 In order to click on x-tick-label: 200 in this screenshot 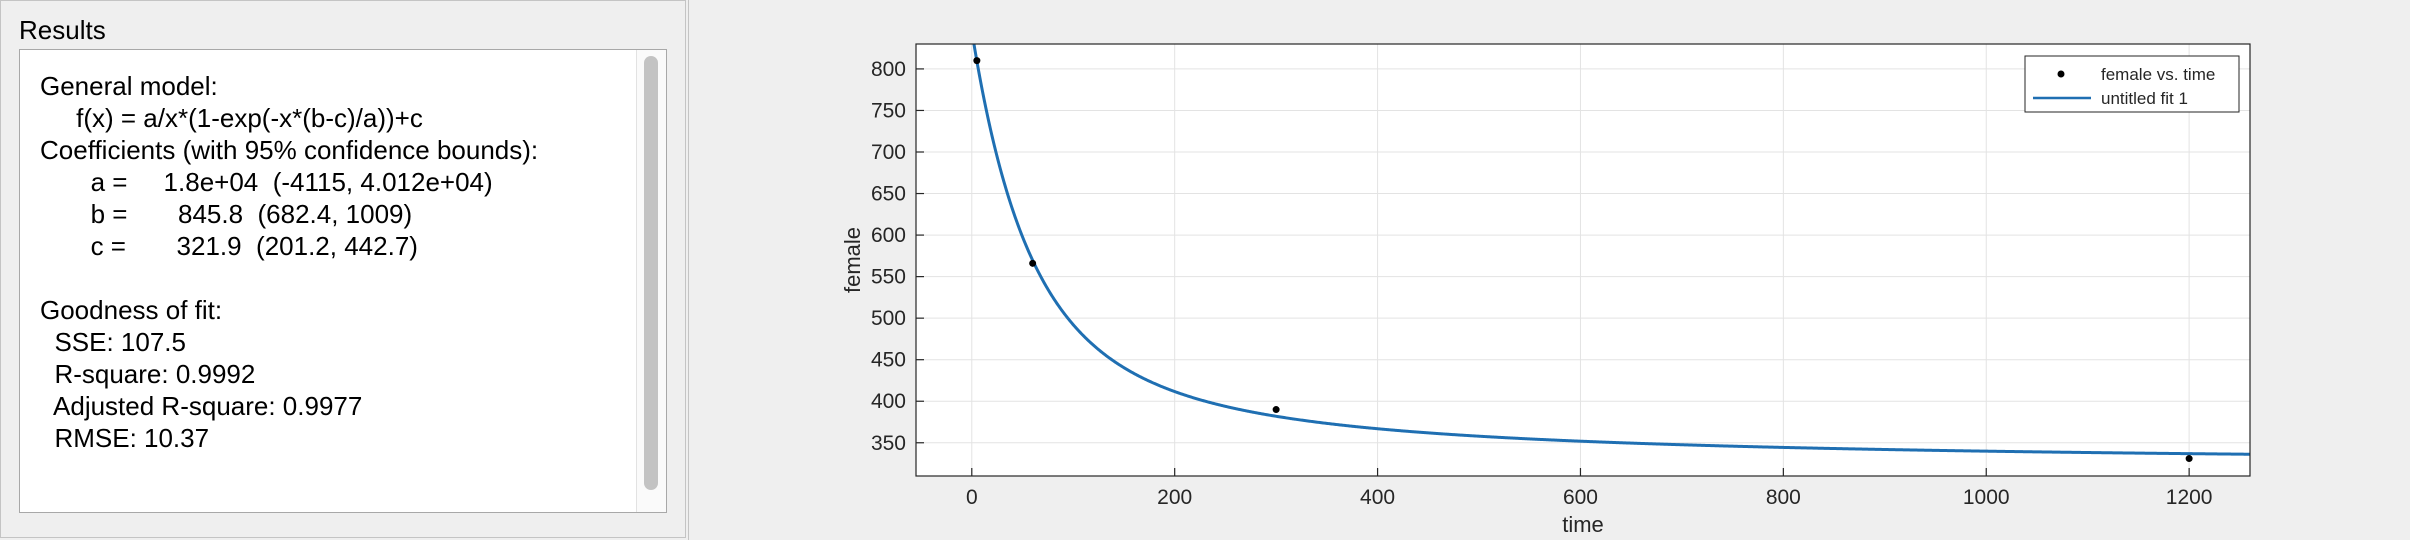, I will do `click(1174, 497)`.